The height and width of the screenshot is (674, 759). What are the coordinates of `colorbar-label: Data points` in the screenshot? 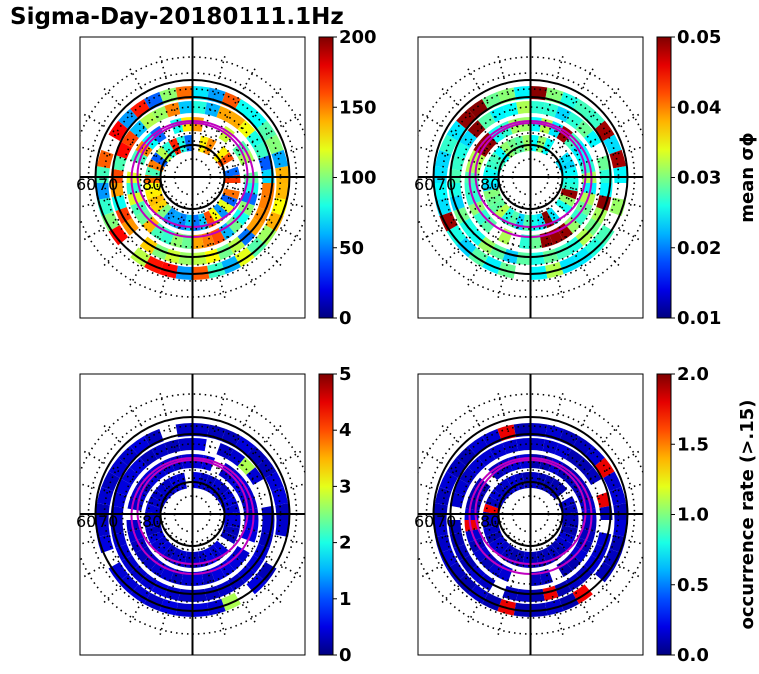 It's located at (379, 178).